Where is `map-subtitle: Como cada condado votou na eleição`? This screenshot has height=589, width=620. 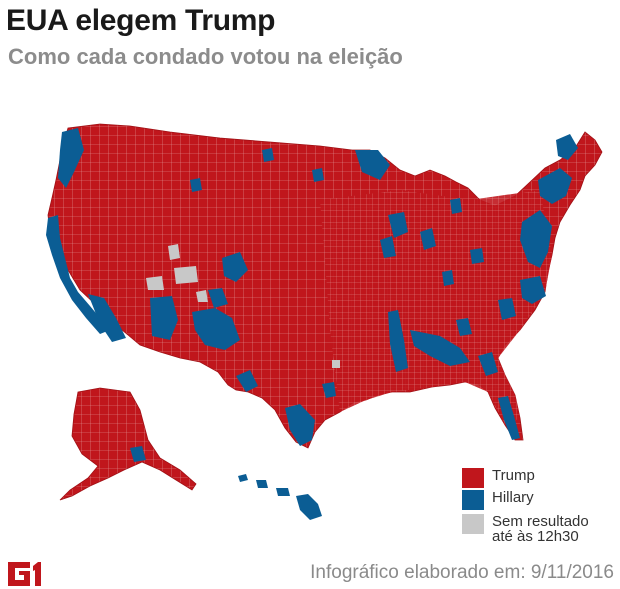 map-subtitle: Como cada condado votou na eleição is located at coordinates (205, 56).